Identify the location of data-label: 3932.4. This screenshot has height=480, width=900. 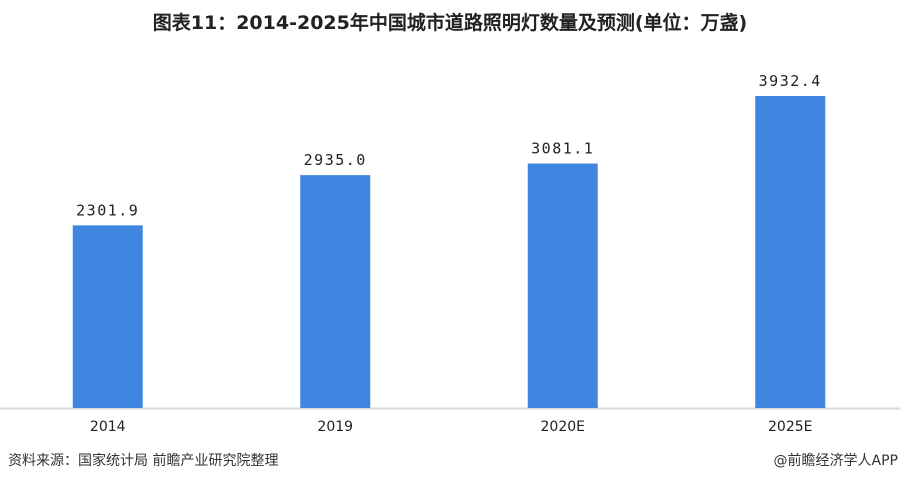
(790, 81).